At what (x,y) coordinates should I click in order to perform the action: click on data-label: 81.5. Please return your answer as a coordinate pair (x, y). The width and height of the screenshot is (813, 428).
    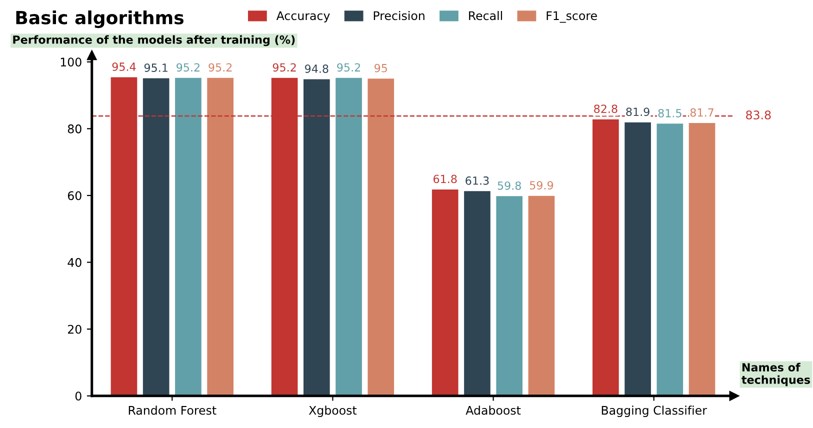
    Looking at the image, I should click on (670, 113).